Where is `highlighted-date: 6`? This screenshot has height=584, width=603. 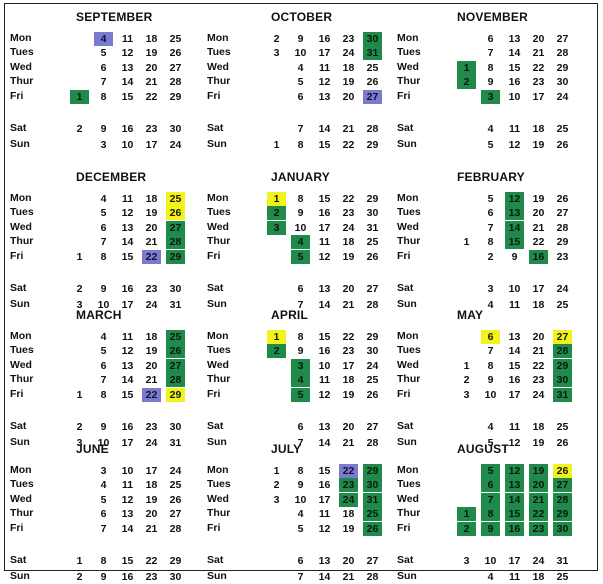 highlighted-date: 6 is located at coordinates (490, 337).